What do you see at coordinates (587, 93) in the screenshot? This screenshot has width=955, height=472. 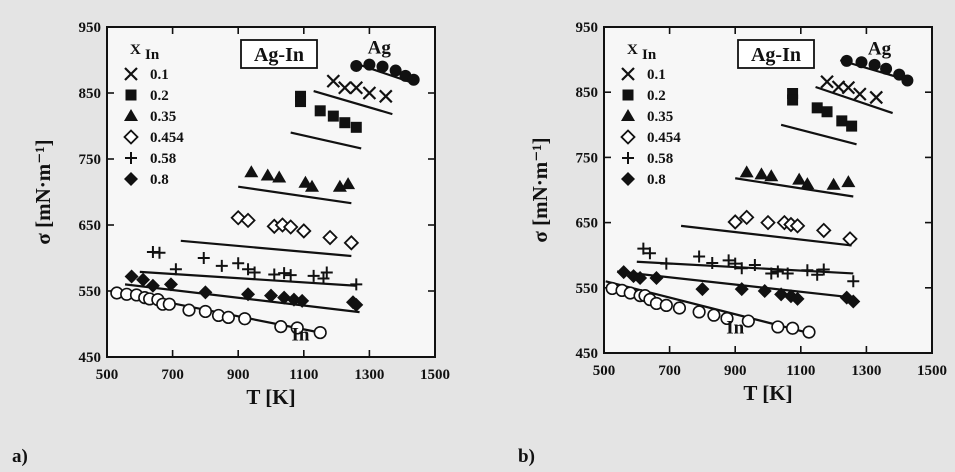 I see `y-tick-label: 850` at bounding box center [587, 93].